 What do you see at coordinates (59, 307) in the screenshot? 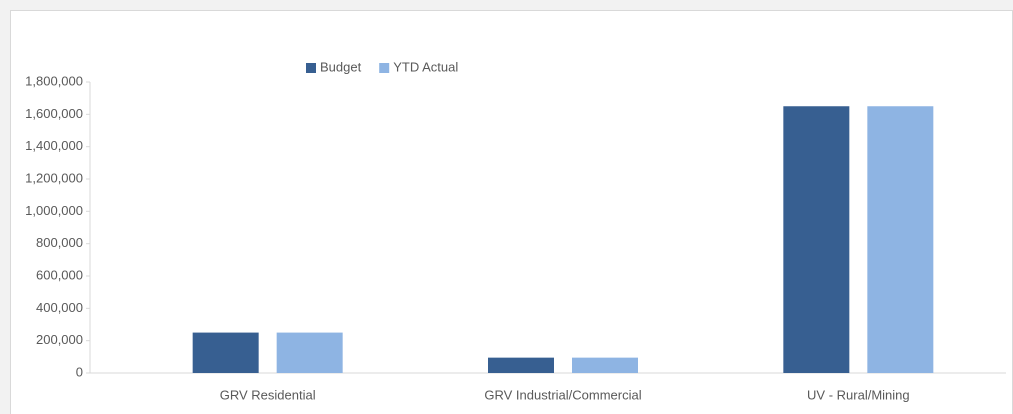
I see `y-tick-label: 400,000` at bounding box center [59, 307].